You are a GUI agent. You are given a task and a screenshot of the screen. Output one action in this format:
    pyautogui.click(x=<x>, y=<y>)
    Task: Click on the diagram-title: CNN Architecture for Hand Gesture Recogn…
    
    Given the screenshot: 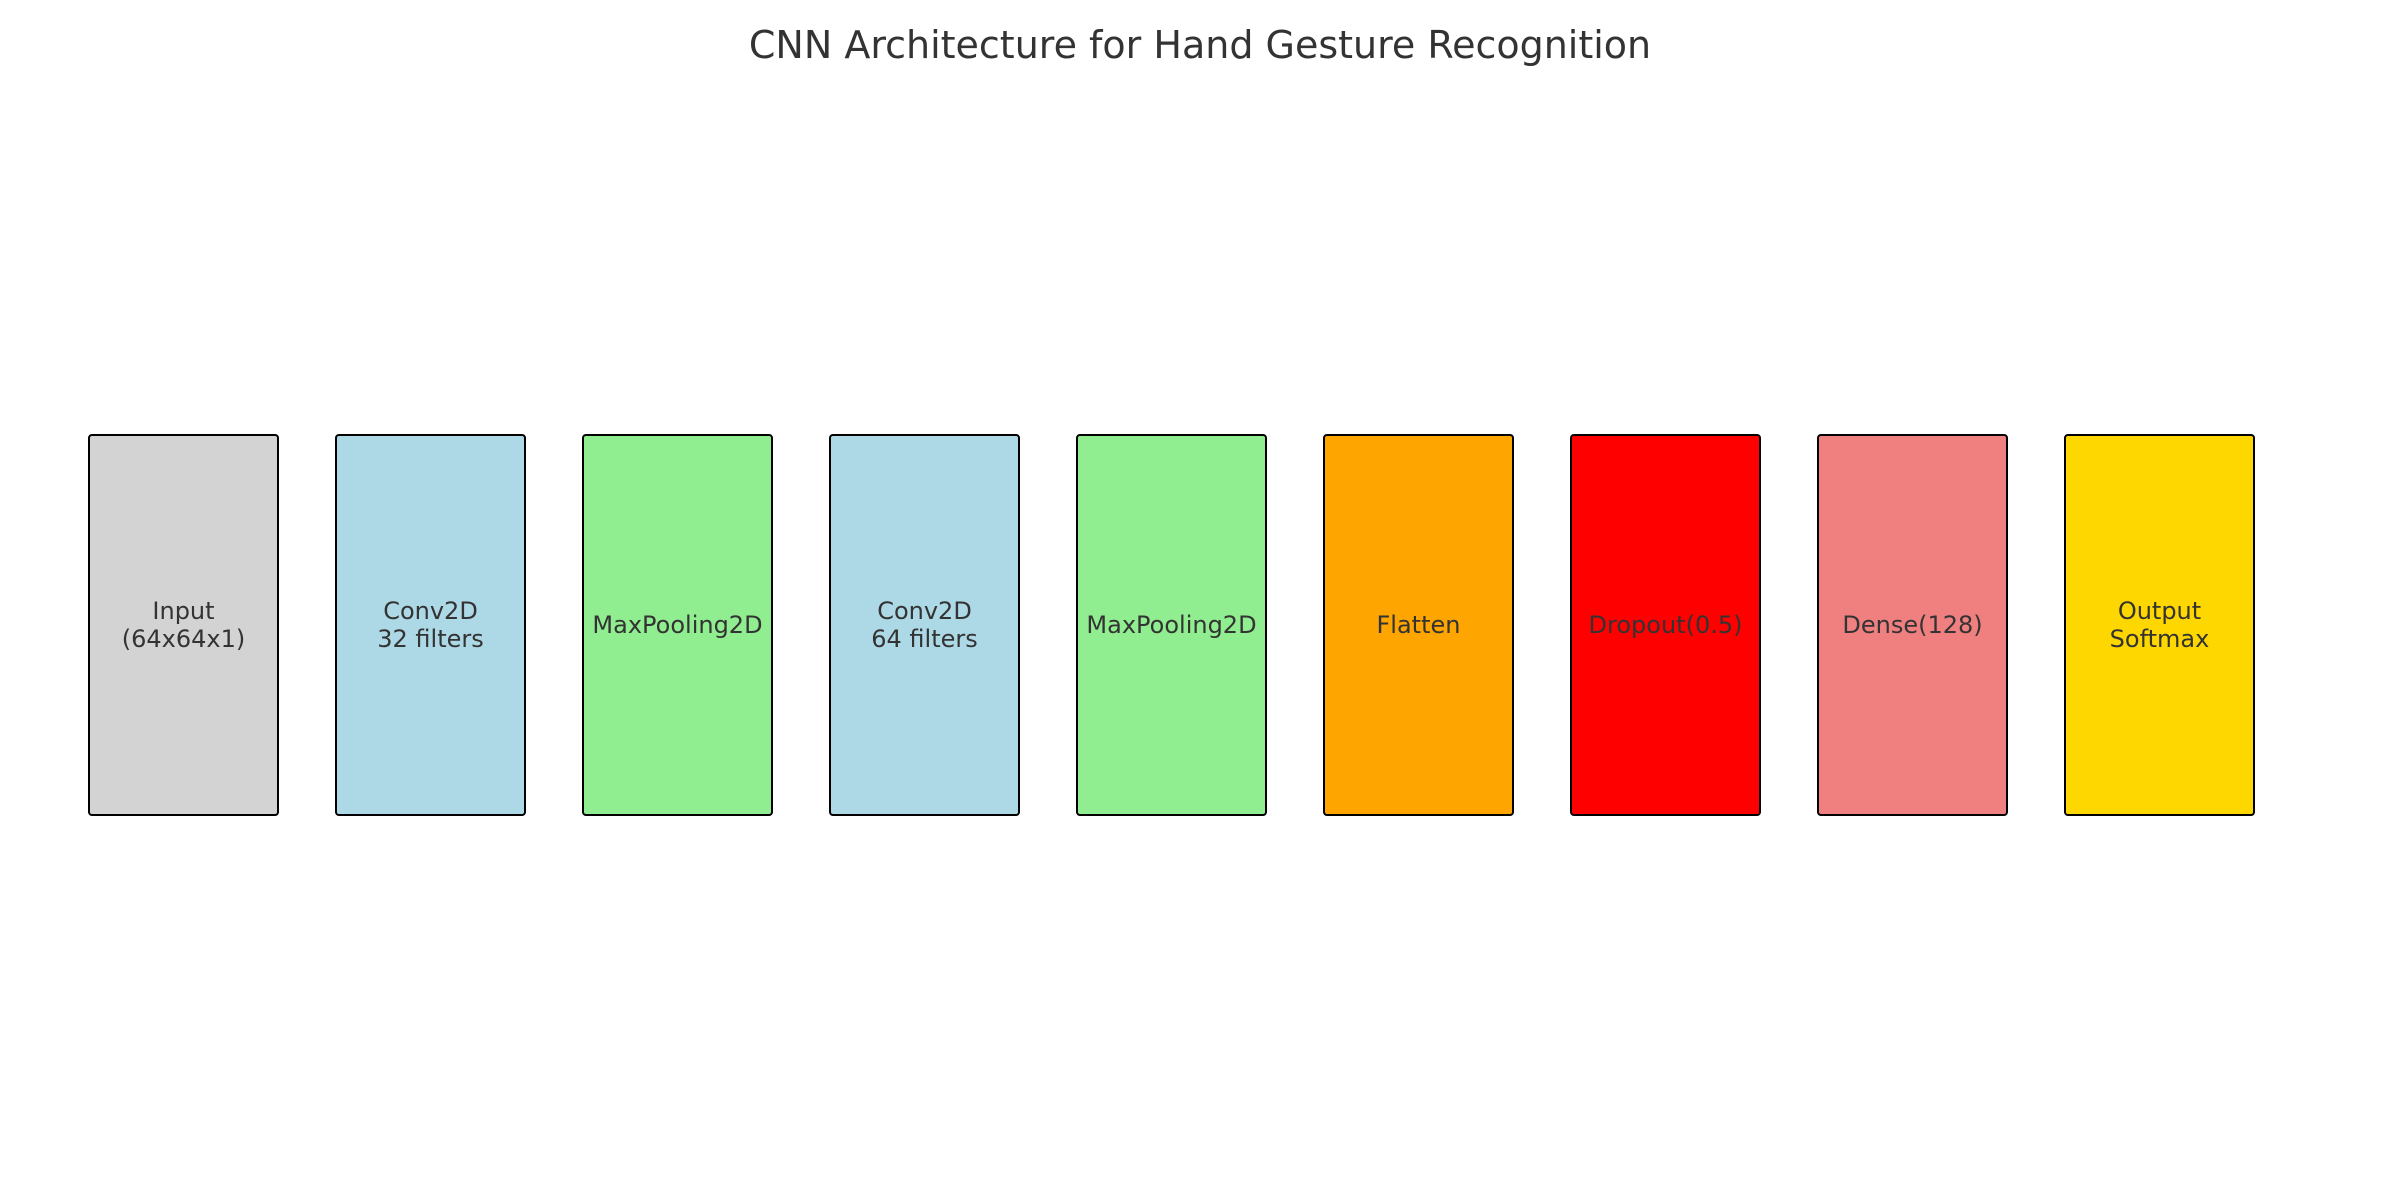 What is the action you would take?
    pyautogui.click(x=1200, y=45)
    